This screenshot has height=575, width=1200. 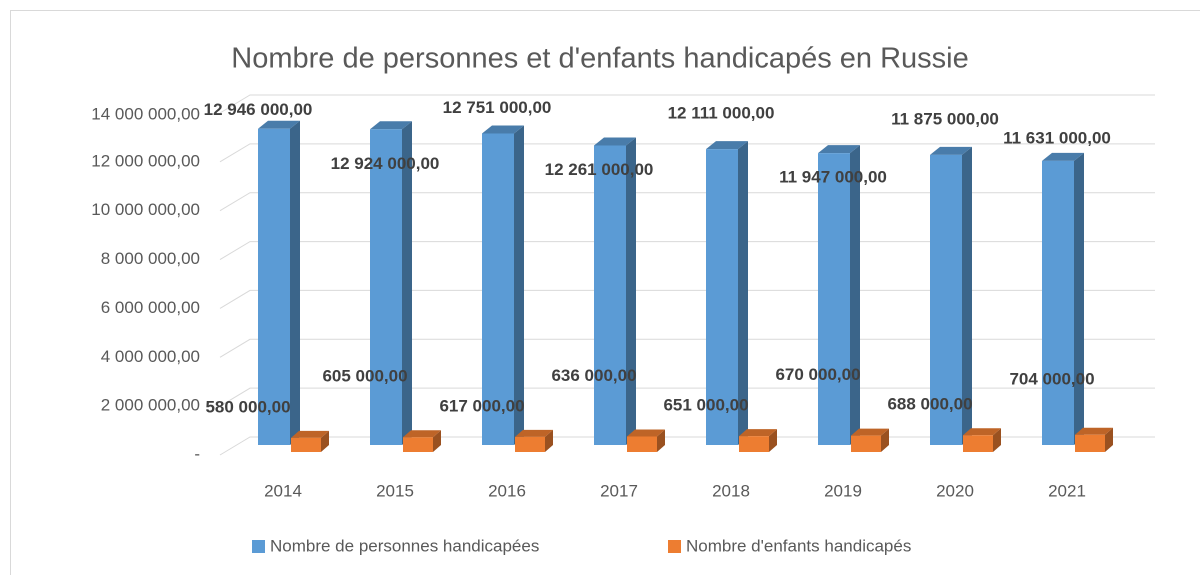 What do you see at coordinates (843, 490) in the screenshot?
I see `x-tick-label: 2019` at bounding box center [843, 490].